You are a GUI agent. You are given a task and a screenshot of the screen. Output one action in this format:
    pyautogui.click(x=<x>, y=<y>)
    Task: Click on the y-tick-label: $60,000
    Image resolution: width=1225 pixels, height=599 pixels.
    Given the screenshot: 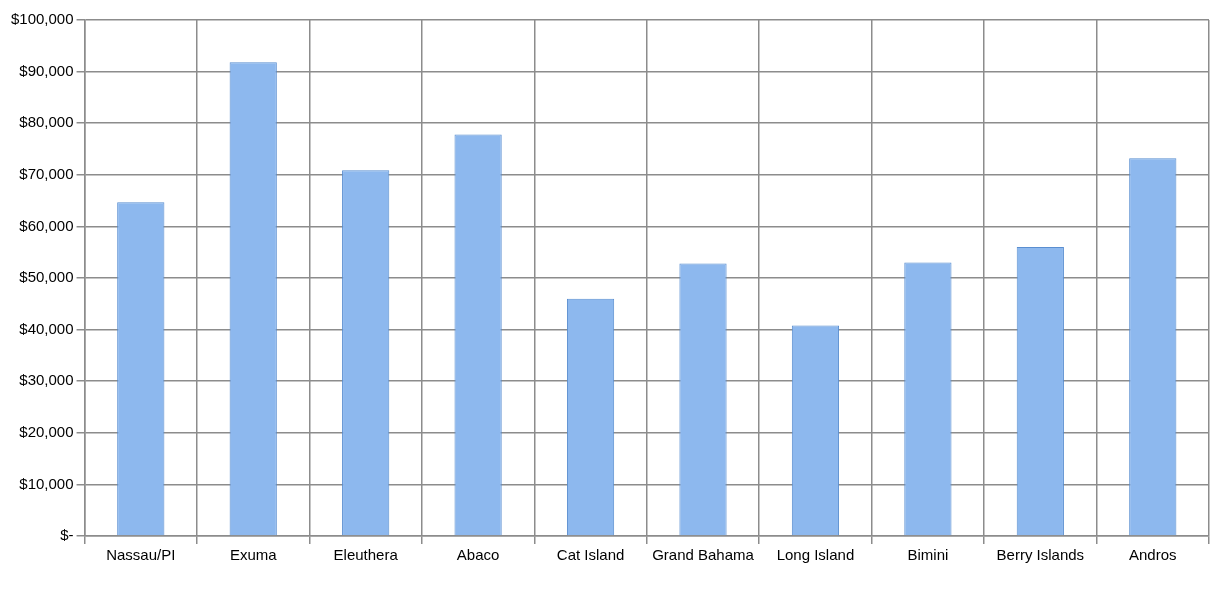 What is the action you would take?
    pyautogui.click(x=46, y=225)
    